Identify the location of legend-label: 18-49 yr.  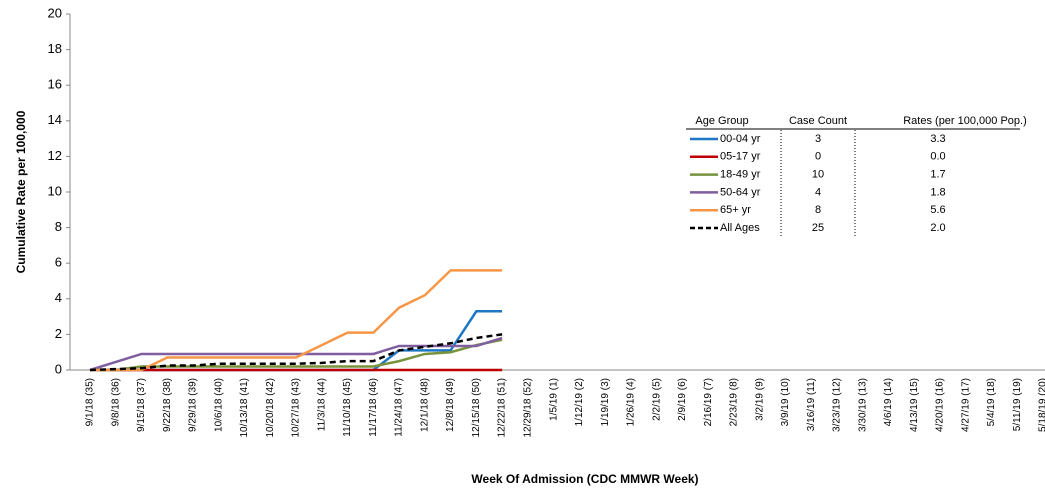
(740, 175).